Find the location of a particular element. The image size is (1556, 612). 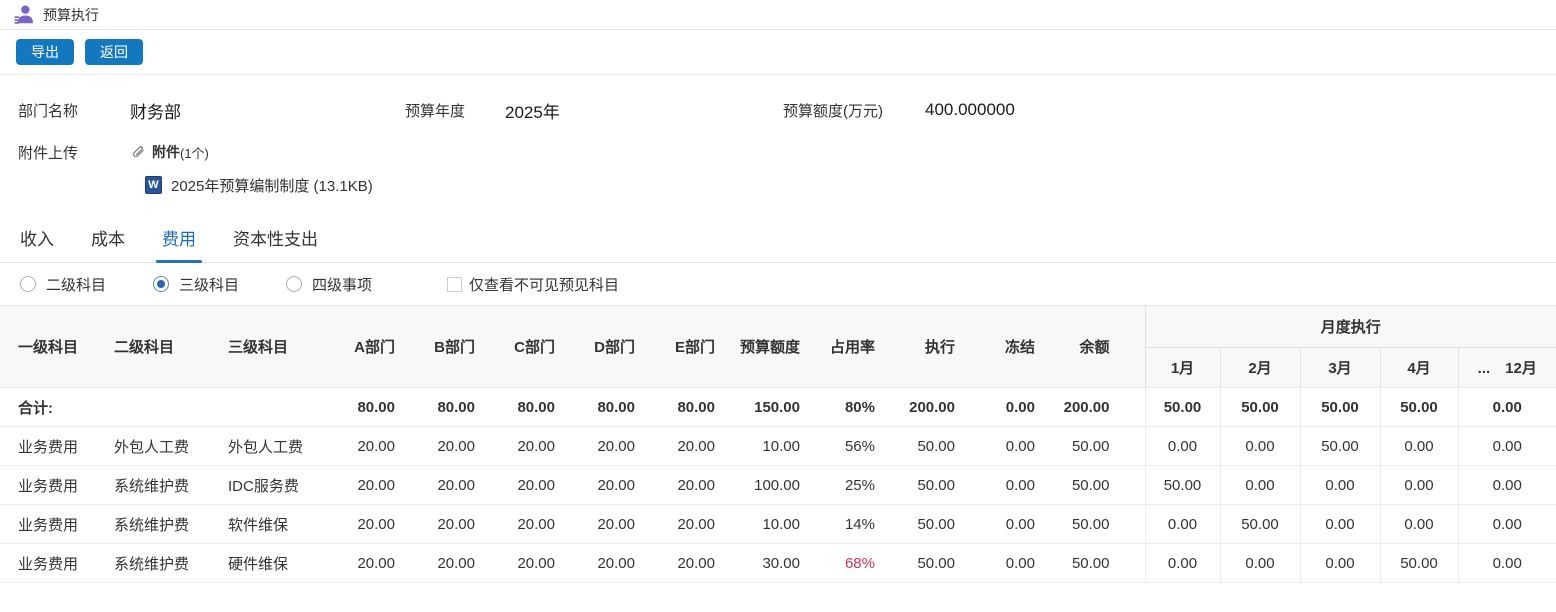

column-header: A部门 is located at coordinates (360, 346).